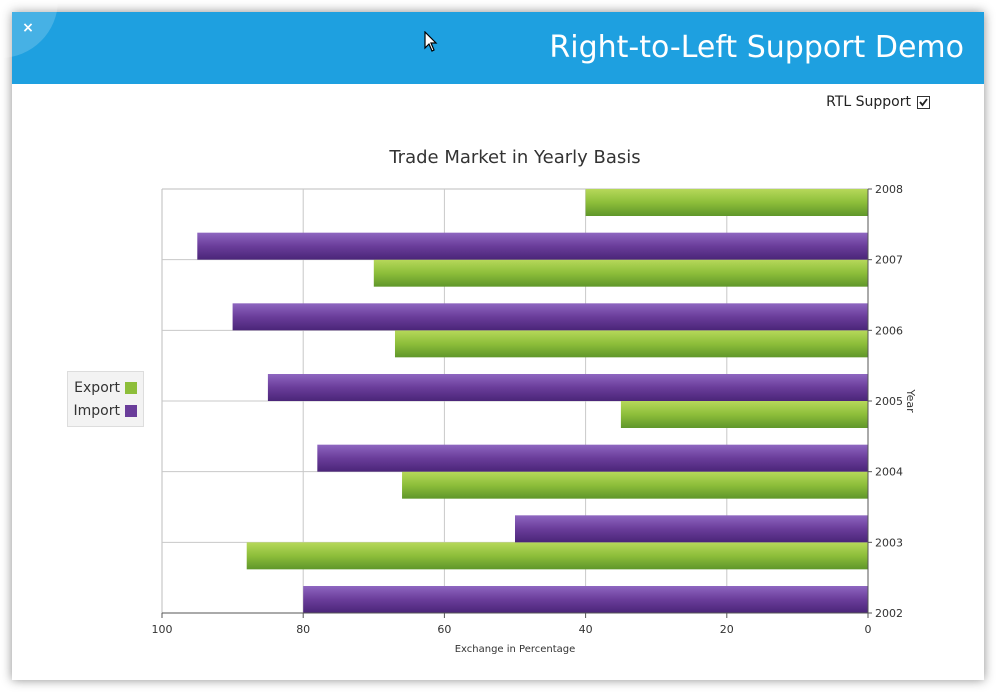 Image resolution: width=1004 pixels, height=700 pixels. What do you see at coordinates (744, 414) in the screenshot?
I see `bar-export-2005` at bounding box center [744, 414].